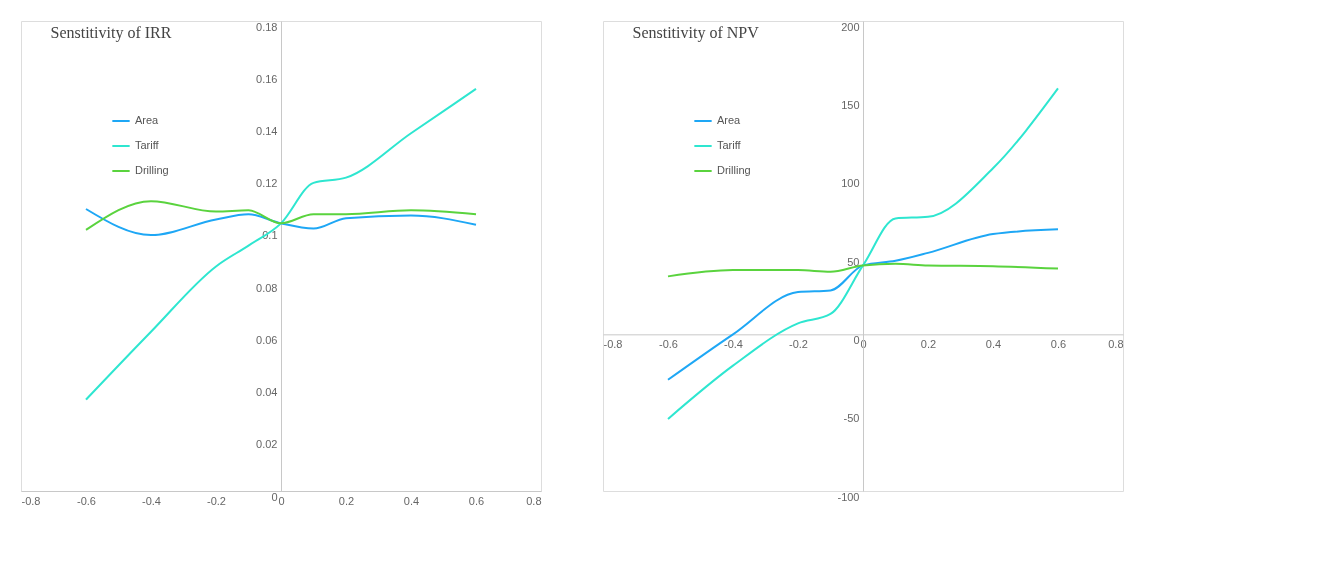 The width and height of the screenshot is (1318, 585). What do you see at coordinates (850, 104) in the screenshot?
I see `y-tick-label: 150` at bounding box center [850, 104].